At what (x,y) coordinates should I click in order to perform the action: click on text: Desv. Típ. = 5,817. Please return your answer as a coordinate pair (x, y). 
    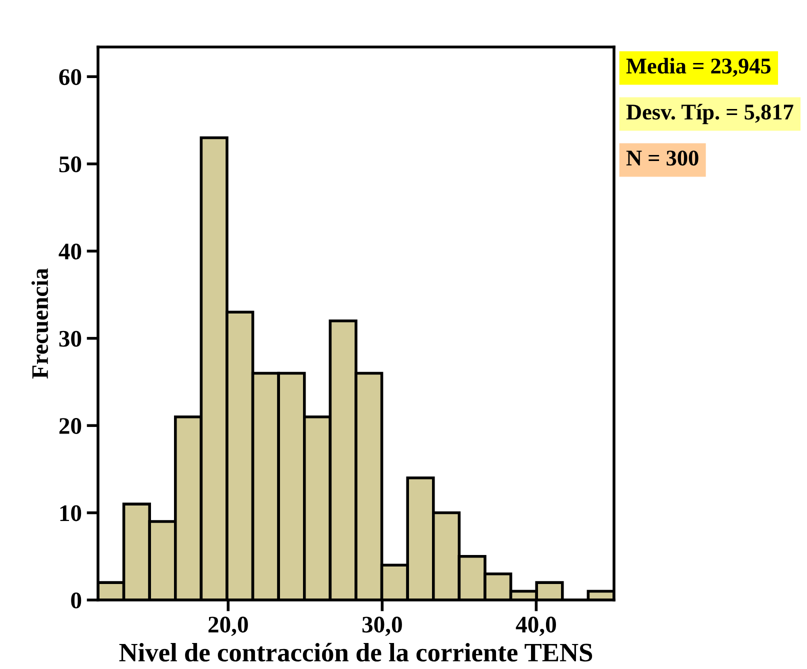
    Looking at the image, I should click on (710, 114).